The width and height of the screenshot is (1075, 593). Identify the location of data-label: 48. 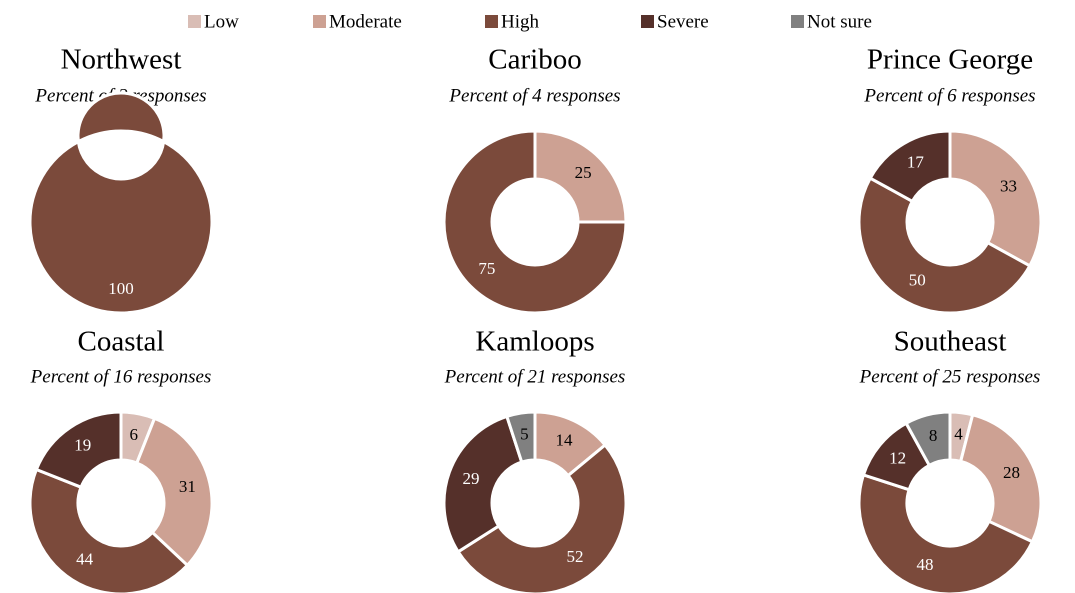
(924, 564).